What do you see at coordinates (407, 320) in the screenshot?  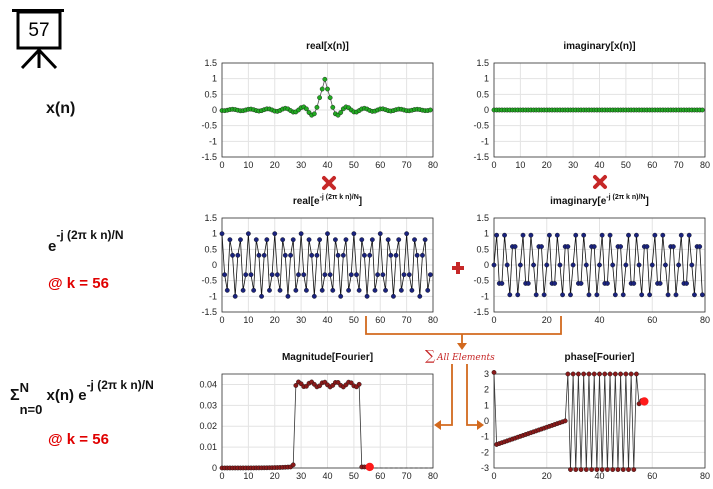 I see `tick-label-x: 70` at bounding box center [407, 320].